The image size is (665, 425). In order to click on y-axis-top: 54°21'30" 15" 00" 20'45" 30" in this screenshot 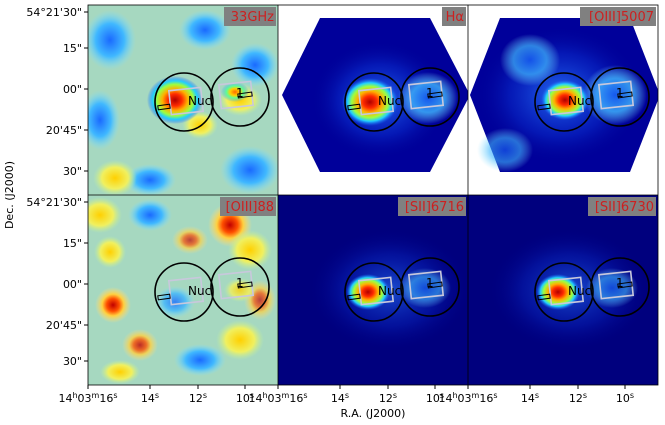, I will do `click(57, 92)`.